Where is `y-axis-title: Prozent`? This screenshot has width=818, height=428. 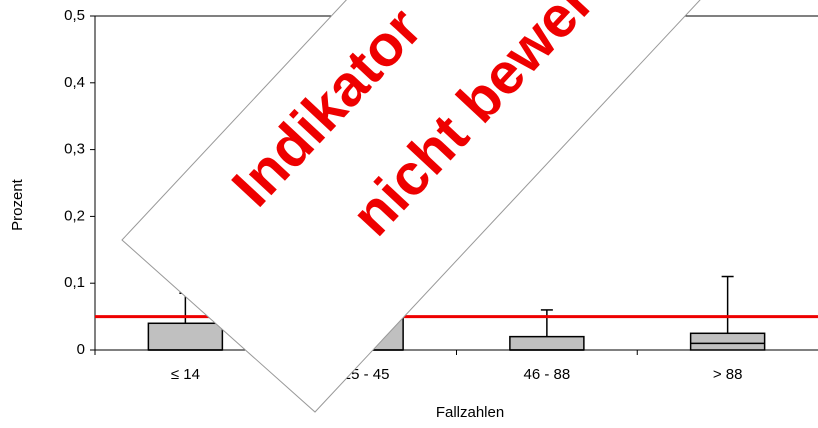
y-axis-title: Prozent is located at coordinates (17, 204).